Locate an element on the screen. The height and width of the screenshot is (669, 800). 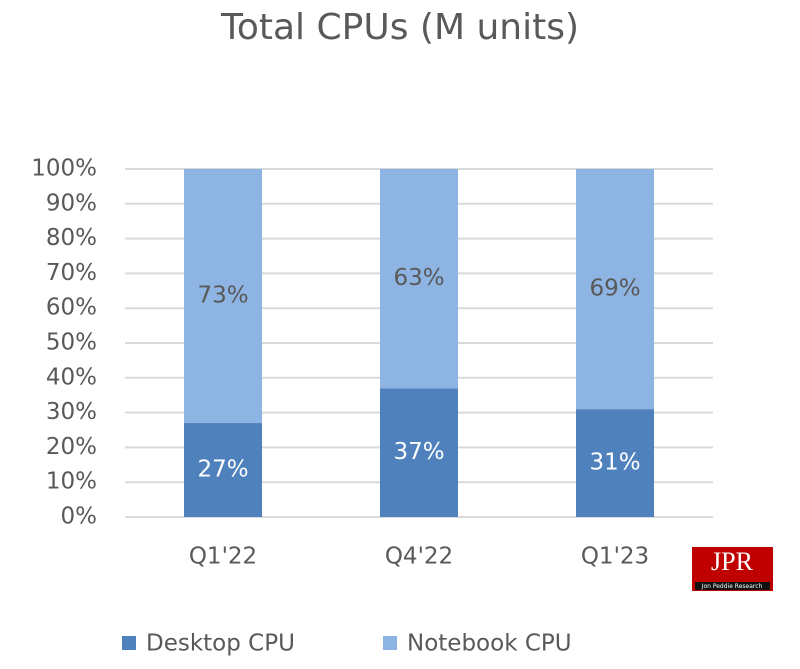
data-label: 73% is located at coordinates (222, 296).